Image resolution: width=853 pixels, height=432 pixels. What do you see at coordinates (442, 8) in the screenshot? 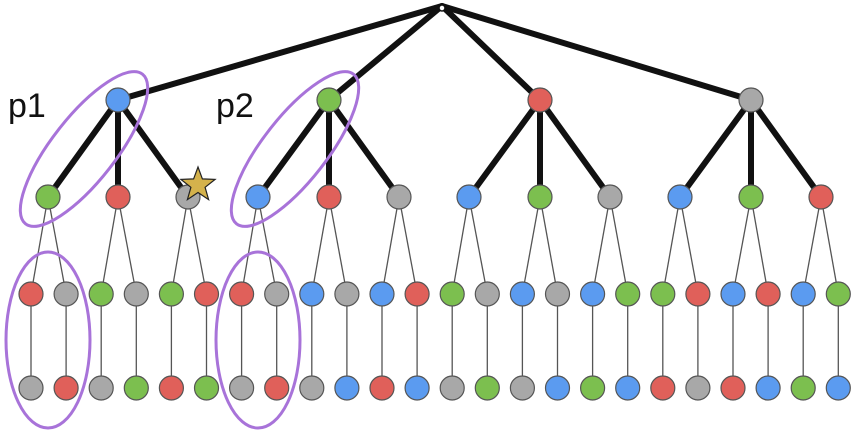
I see `root-node` at bounding box center [442, 8].